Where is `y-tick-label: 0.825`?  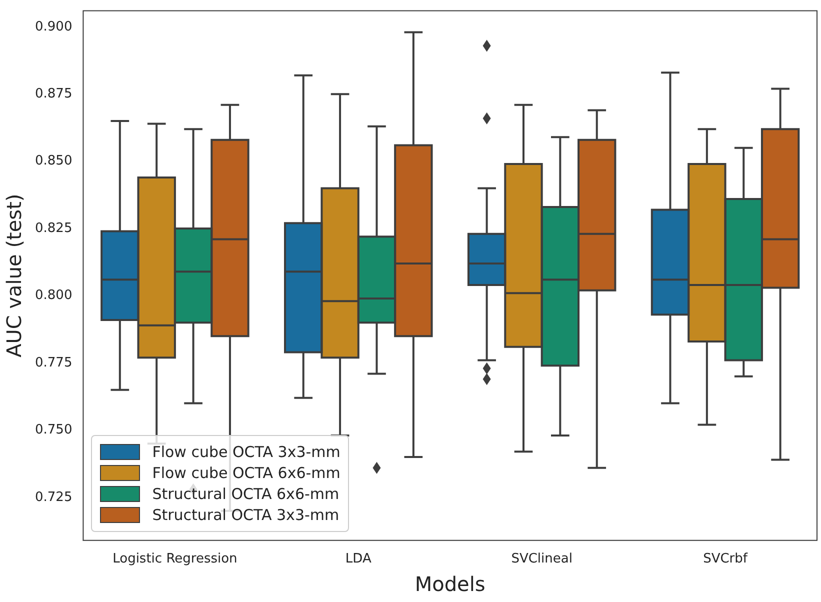 y-tick-label: 0.825 is located at coordinates (53, 228).